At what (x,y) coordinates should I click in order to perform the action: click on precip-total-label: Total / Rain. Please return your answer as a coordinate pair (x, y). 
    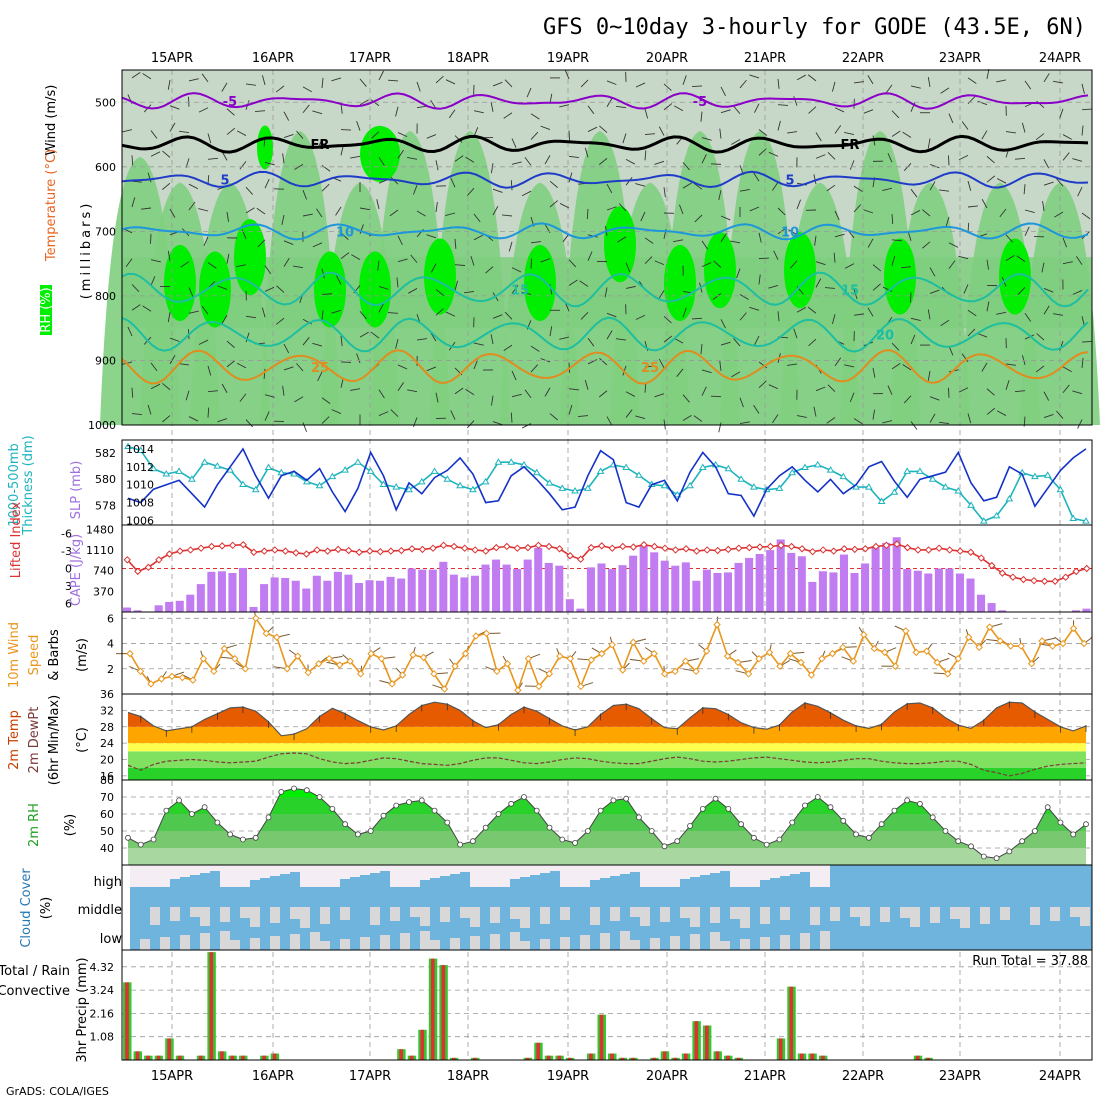
    Looking at the image, I should click on (35, 971).